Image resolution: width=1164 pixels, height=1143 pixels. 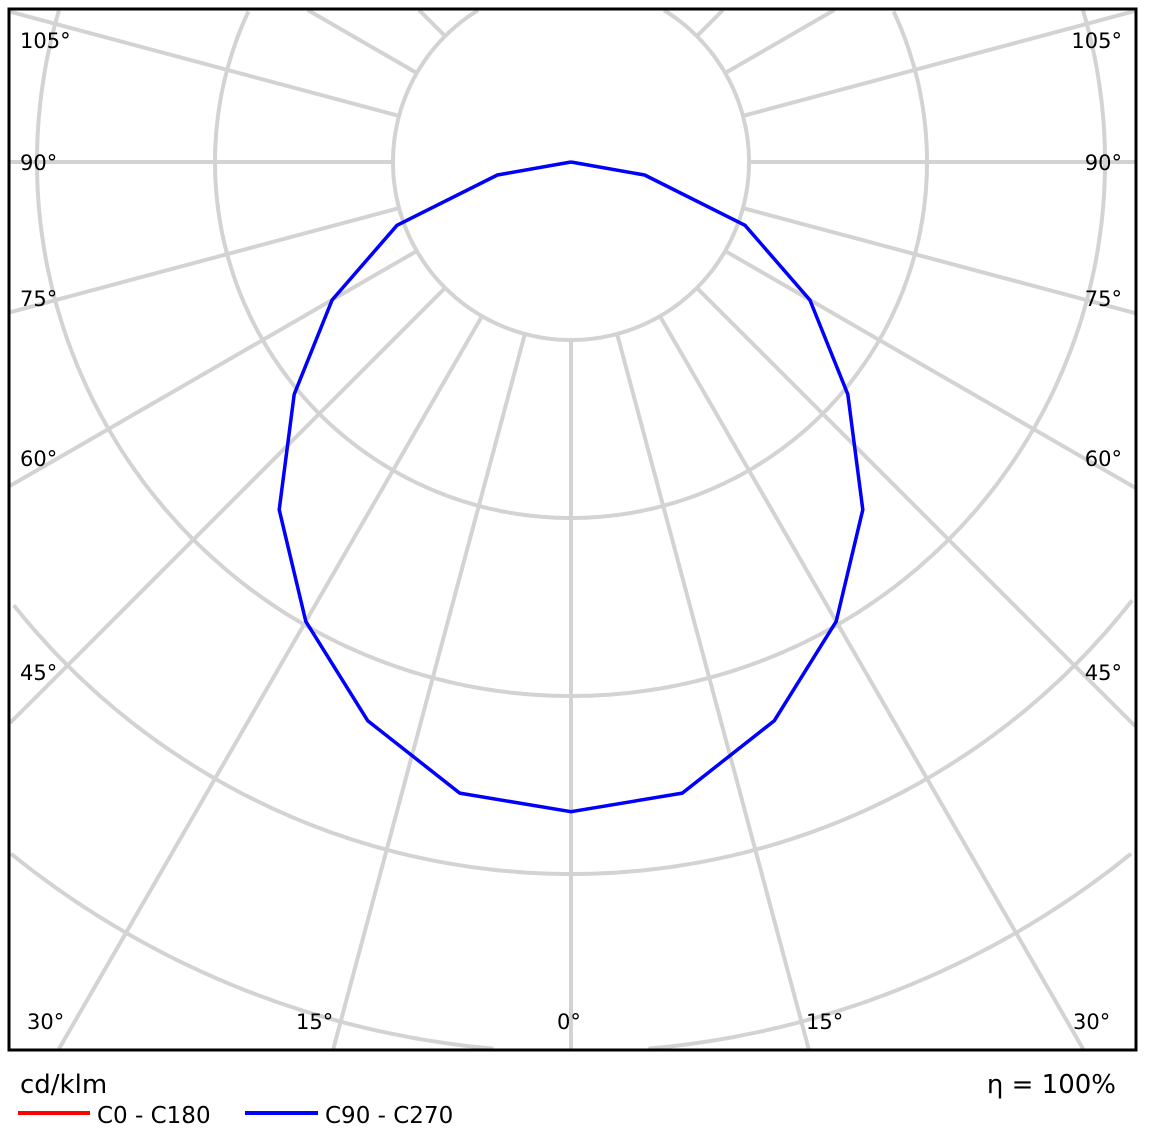 I want to click on legend-label-c0-c180: C0 - C180, so click(x=154, y=1116).